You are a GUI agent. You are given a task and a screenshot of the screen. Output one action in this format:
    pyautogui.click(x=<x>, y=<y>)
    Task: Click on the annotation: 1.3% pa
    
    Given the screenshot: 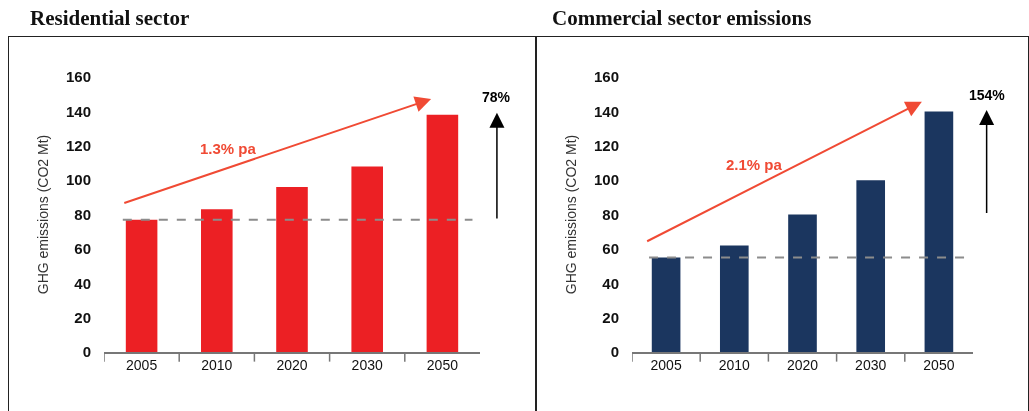 What is the action you would take?
    pyautogui.click(x=228, y=148)
    